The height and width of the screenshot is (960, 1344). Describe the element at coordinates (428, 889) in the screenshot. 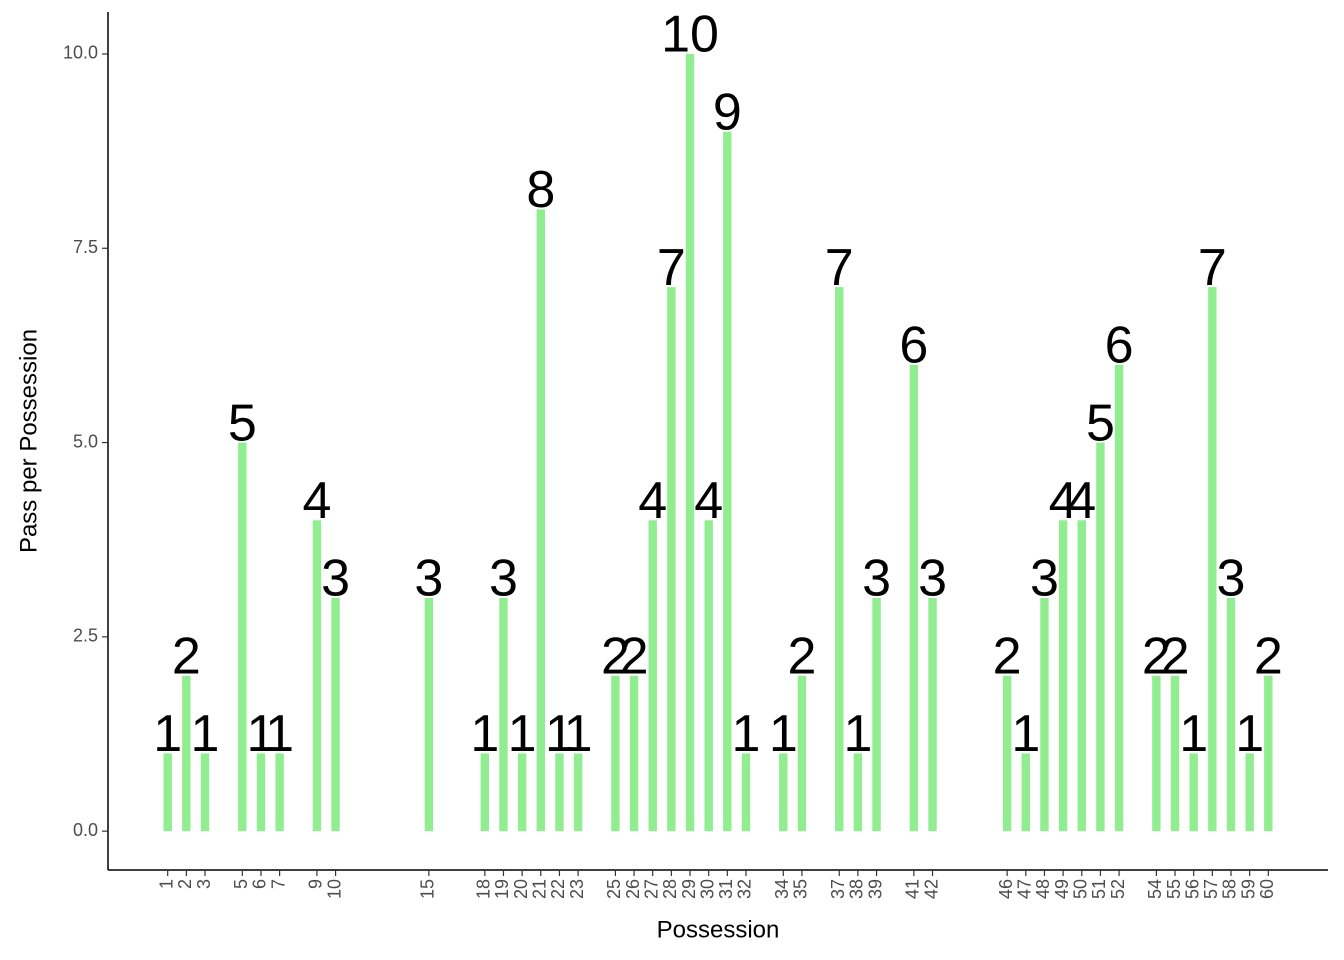

I see `x-tick-label: 15` at that location.